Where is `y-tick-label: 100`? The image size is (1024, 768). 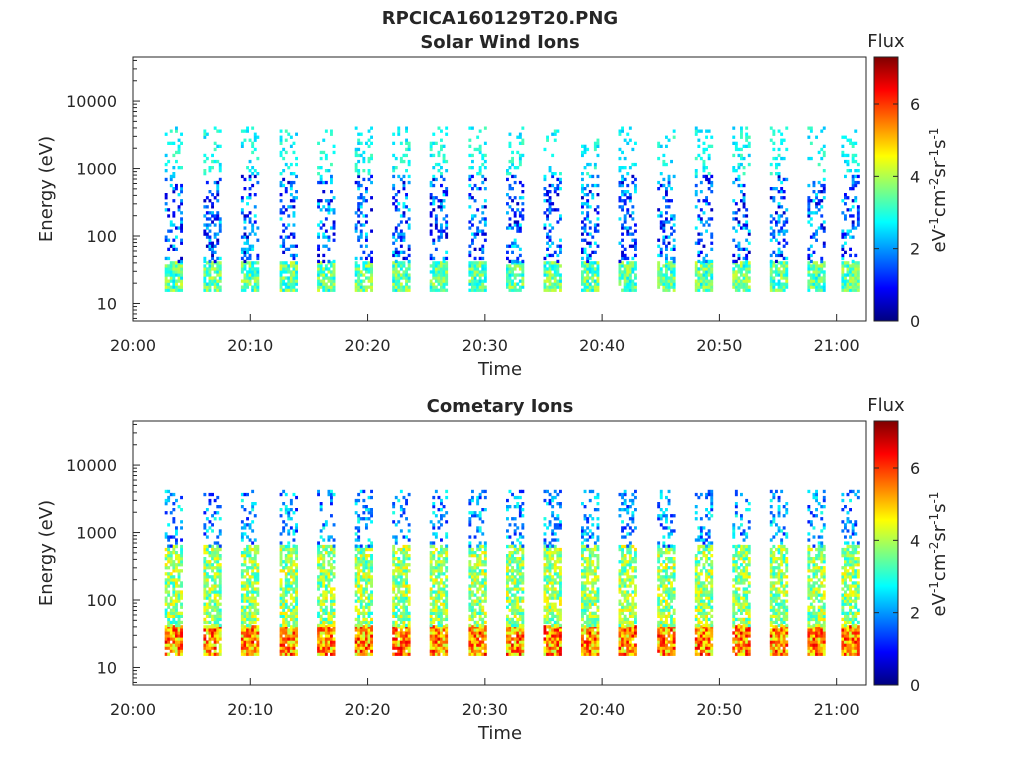
y-tick-label: 100 is located at coordinates (101, 236).